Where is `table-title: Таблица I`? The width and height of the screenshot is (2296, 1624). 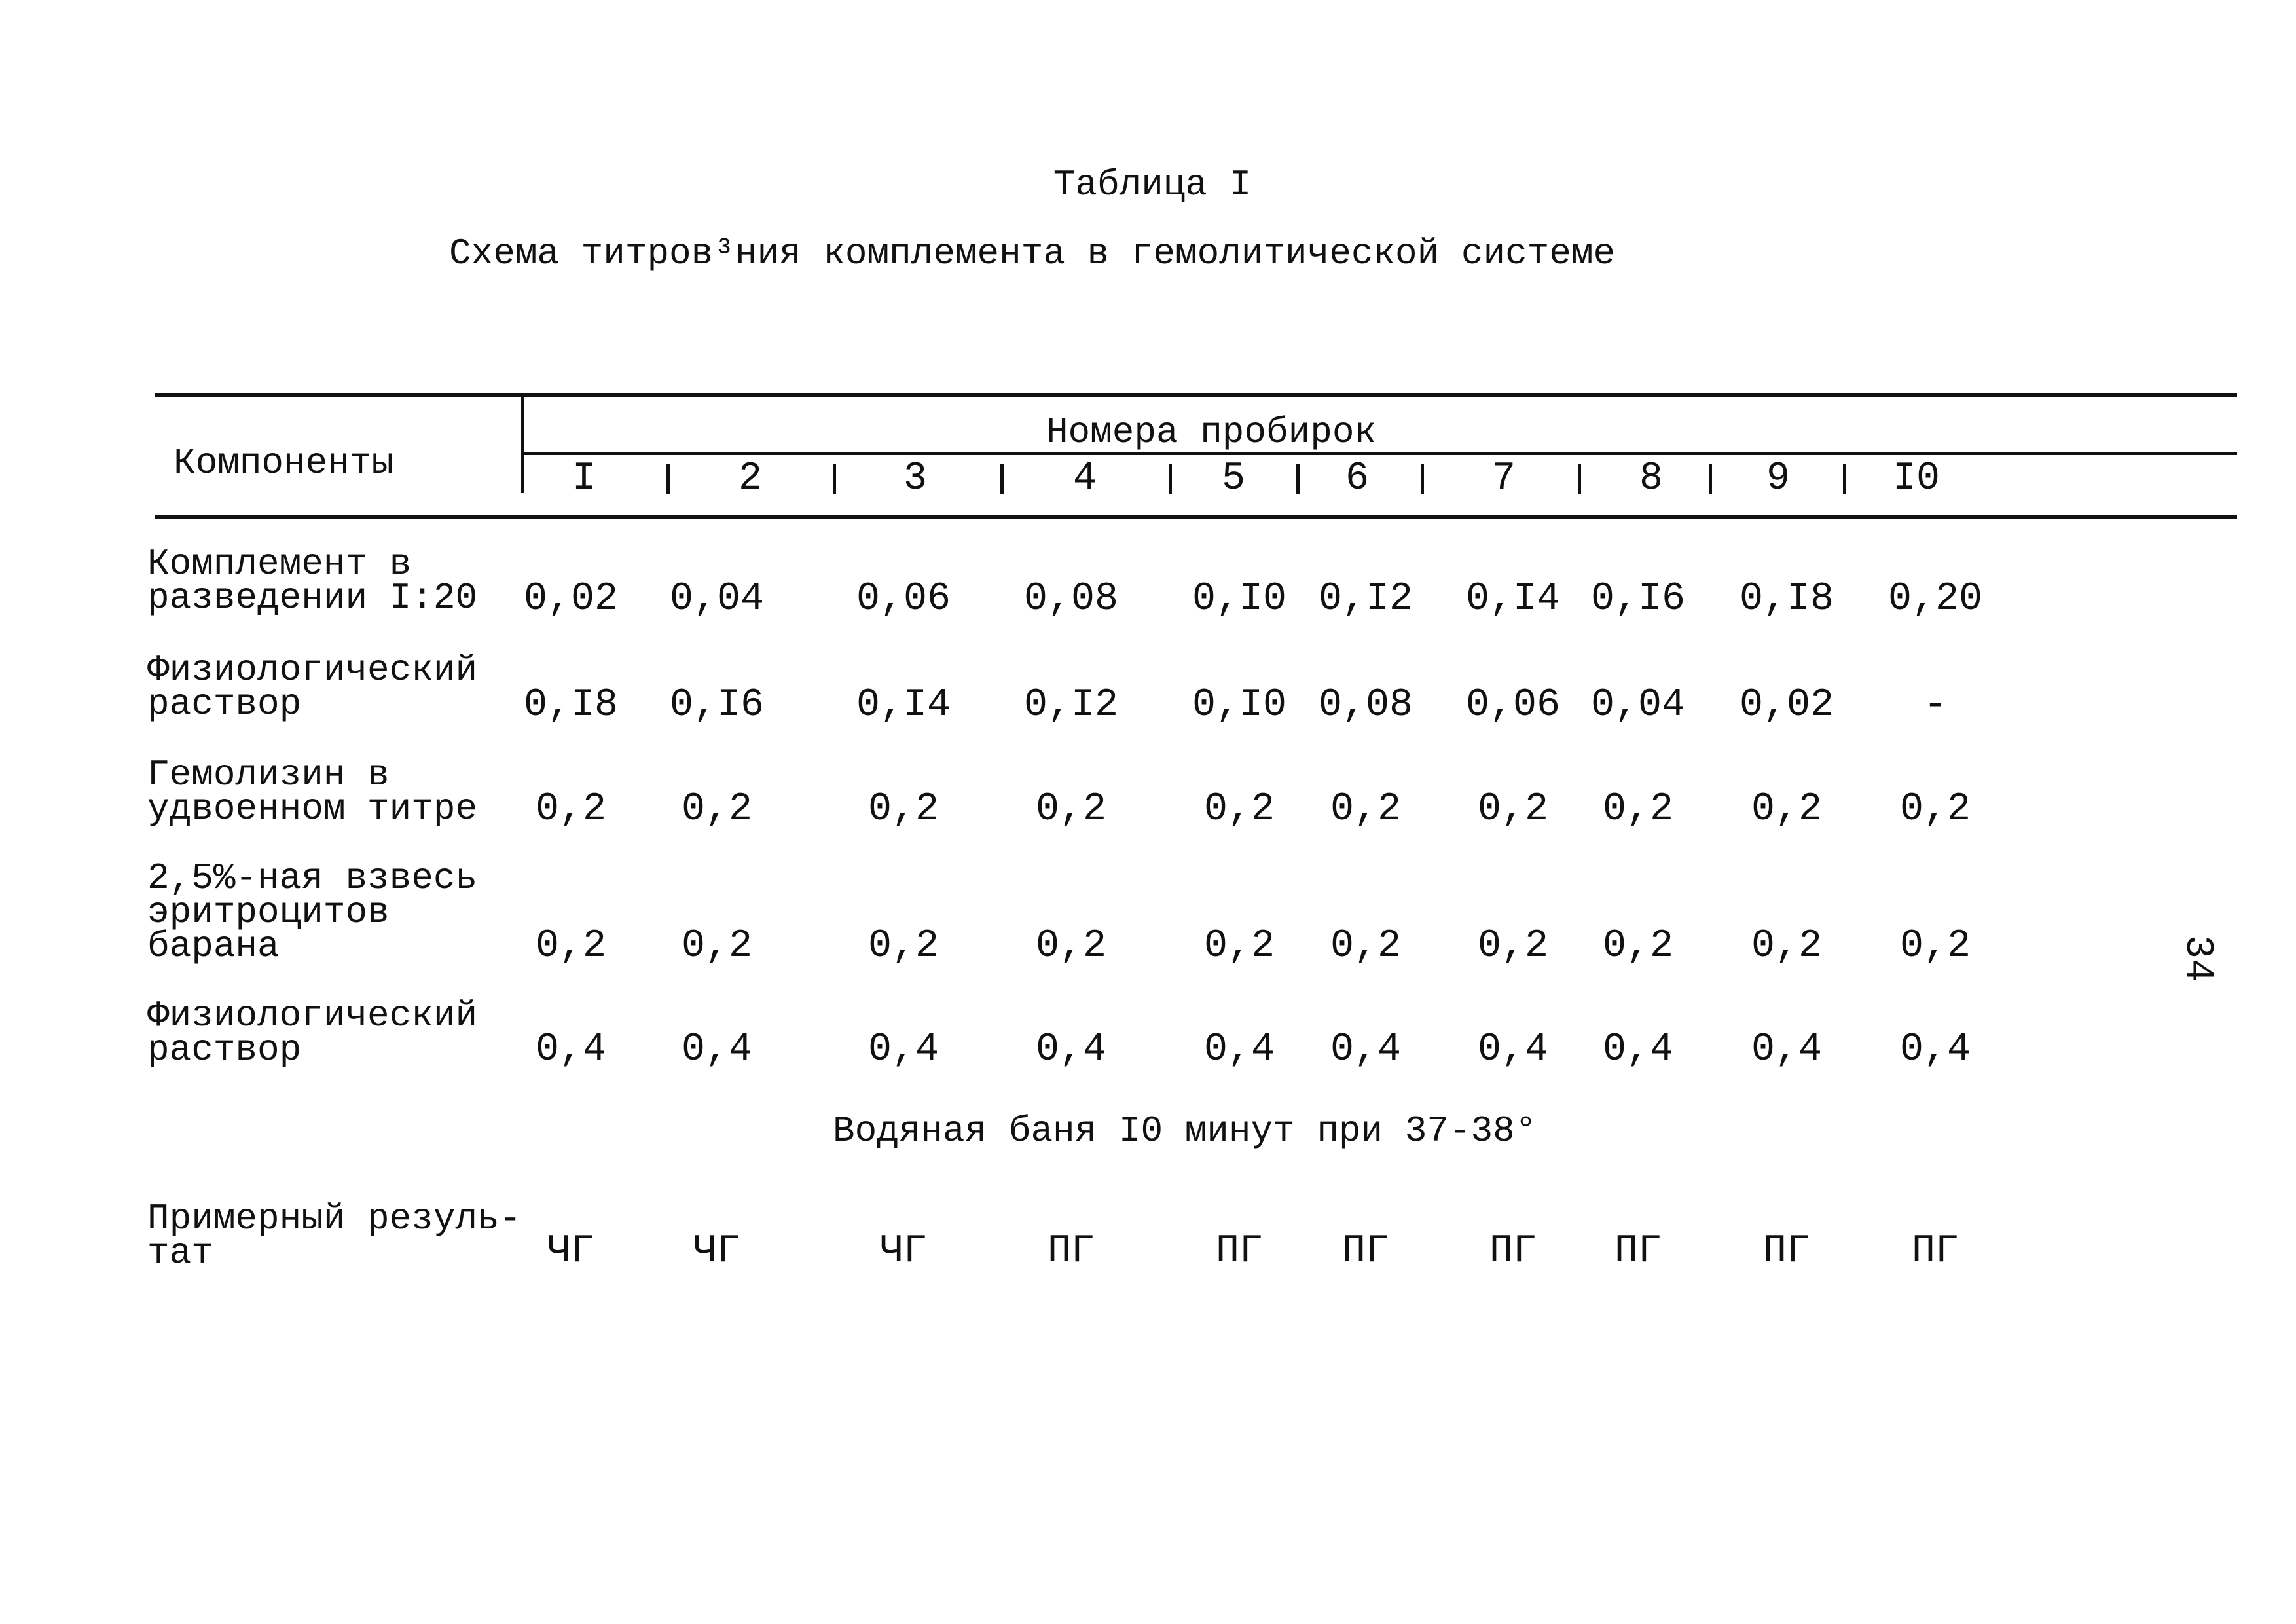
table-title: Таблица I is located at coordinates (1152, 185).